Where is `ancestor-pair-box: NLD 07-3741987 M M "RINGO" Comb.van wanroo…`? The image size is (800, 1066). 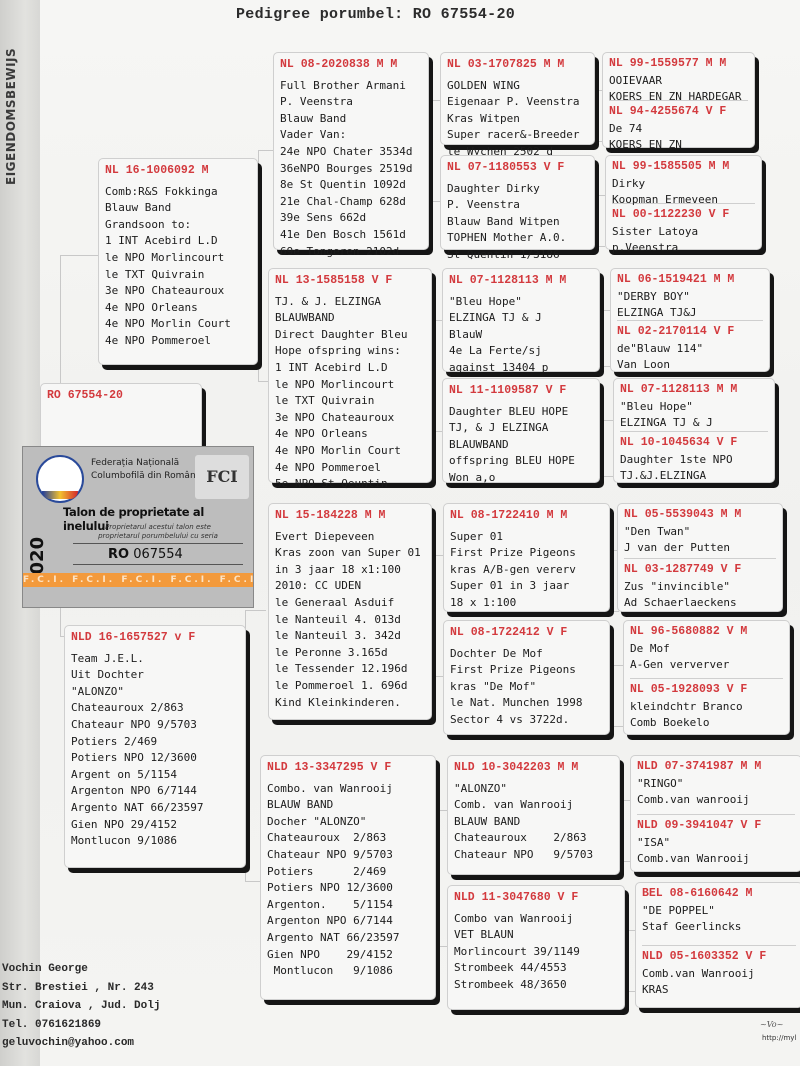
ancestor-pair-box: NLD 07-3741987 M M "RINGO" Comb.van wanroo… is located at coordinates (715, 813).